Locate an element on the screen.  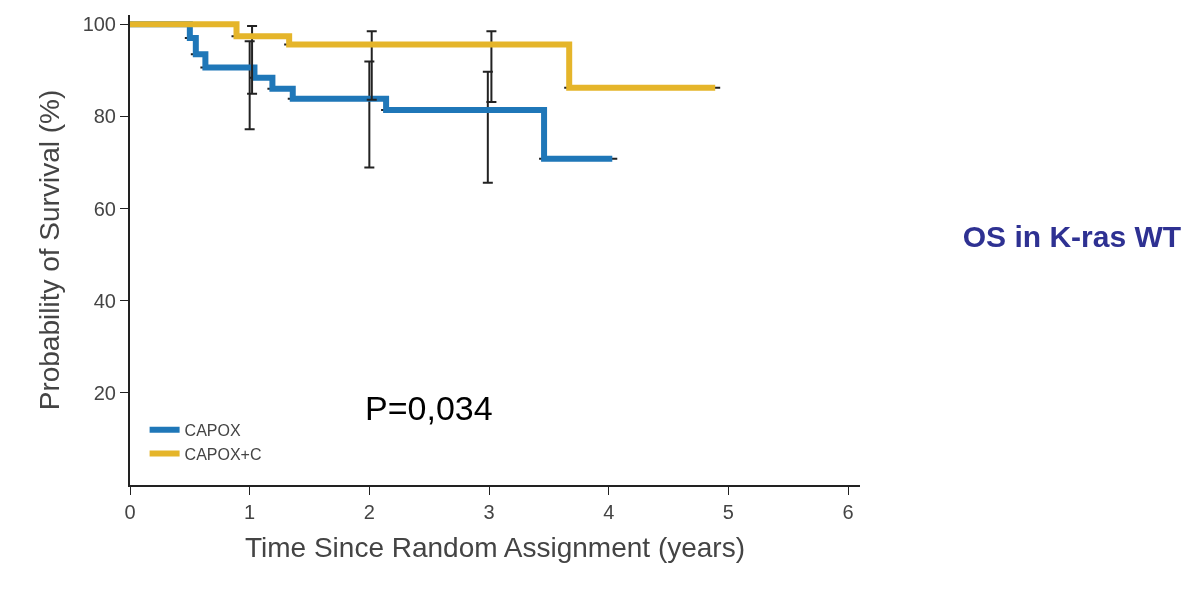
x-tick-label: 2 is located at coordinates (369, 512).